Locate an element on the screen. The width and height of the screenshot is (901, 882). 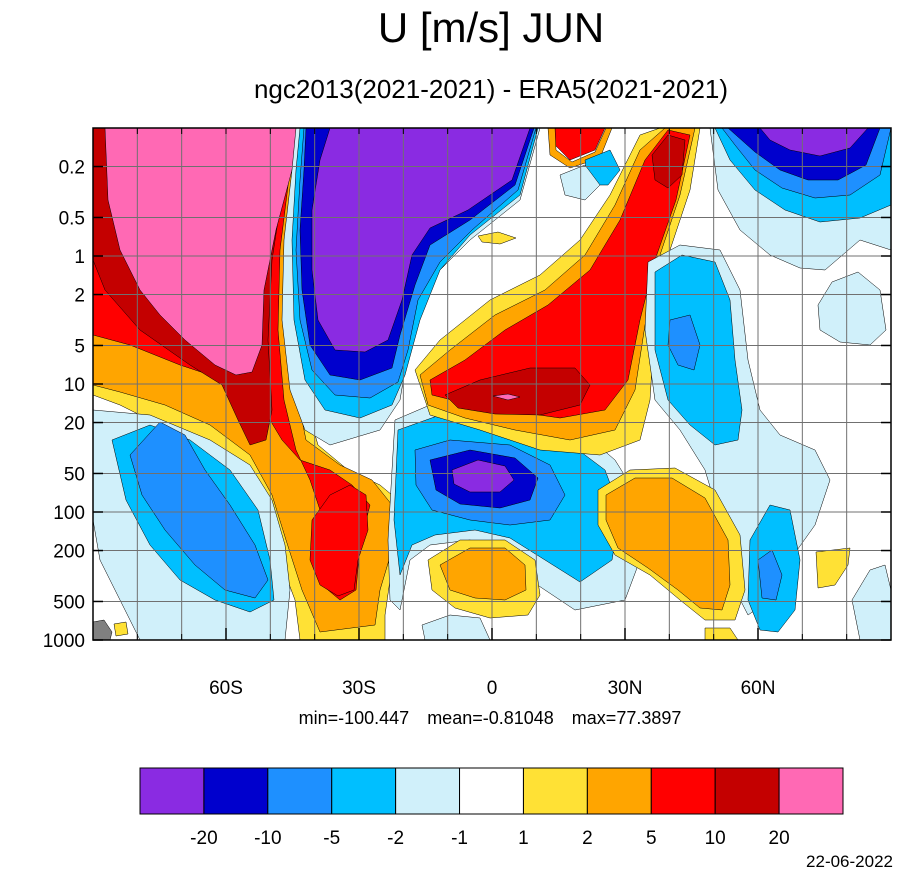
contour-nh-polar-purple is located at coordinates (814, 142).